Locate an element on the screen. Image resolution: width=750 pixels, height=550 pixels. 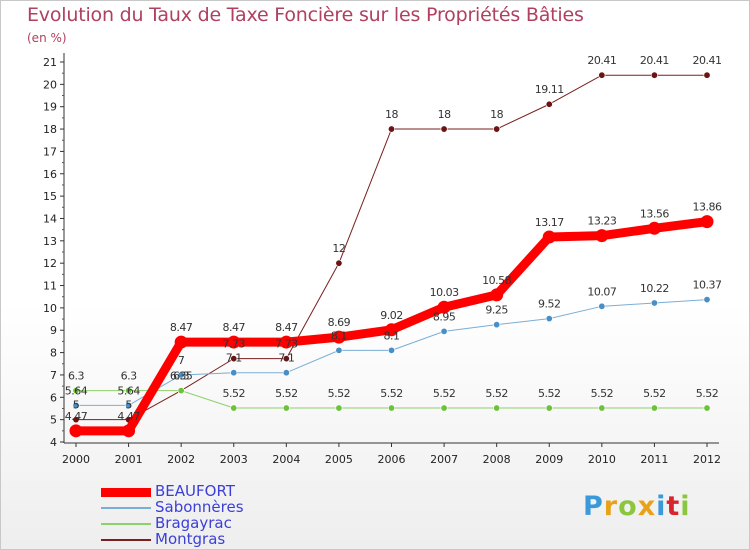
x-tick-label: 2007 is located at coordinates (444, 459).